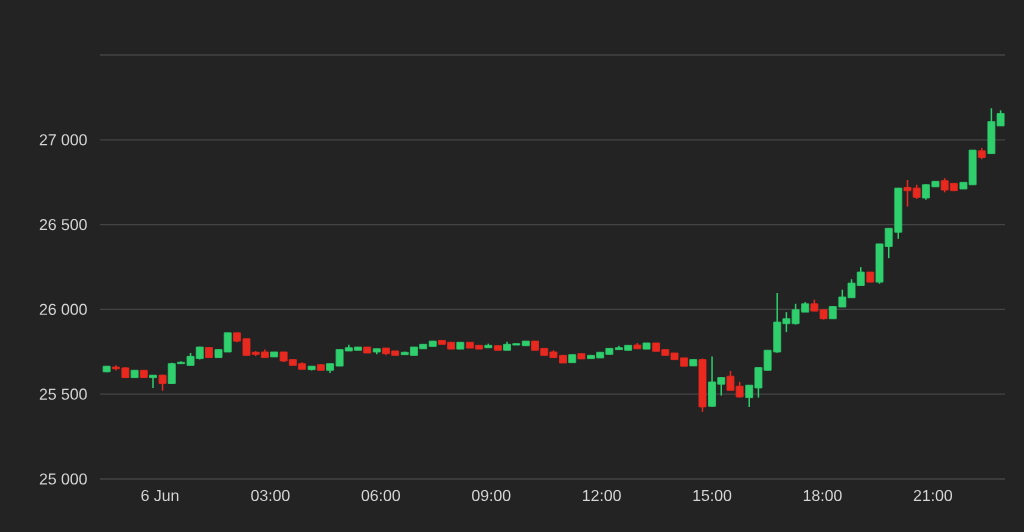 Image resolution: width=1024 pixels, height=532 pixels. I want to click on x-tick-label: 12:00, so click(602, 495).